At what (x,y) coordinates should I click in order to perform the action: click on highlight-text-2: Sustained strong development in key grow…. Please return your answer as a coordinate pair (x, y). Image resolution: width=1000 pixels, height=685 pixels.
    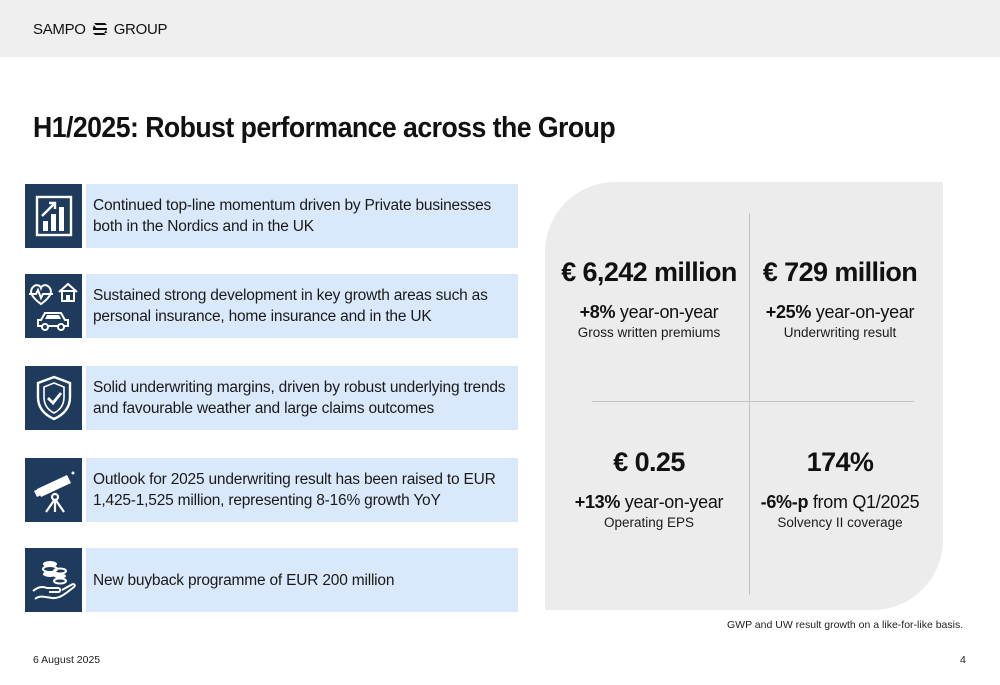
    Looking at the image, I should click on (290, 306).